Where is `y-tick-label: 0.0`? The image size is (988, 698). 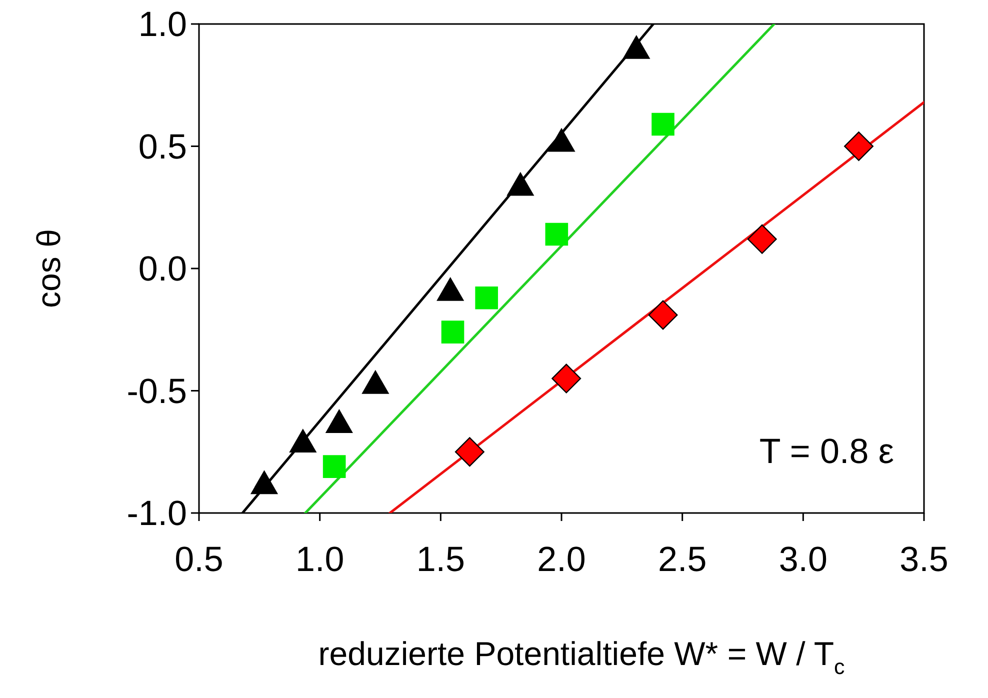 y-tick-label: 0.0 is located at coordinates (162, 269).